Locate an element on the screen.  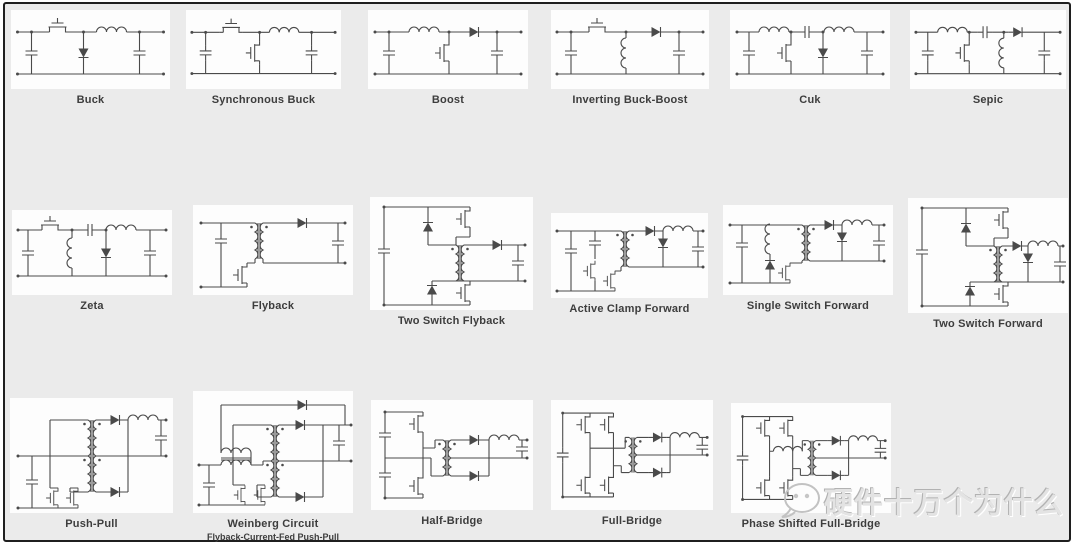
circuit-label: Phase Shifted Full-Bridge is located at coordinates (811, 524).